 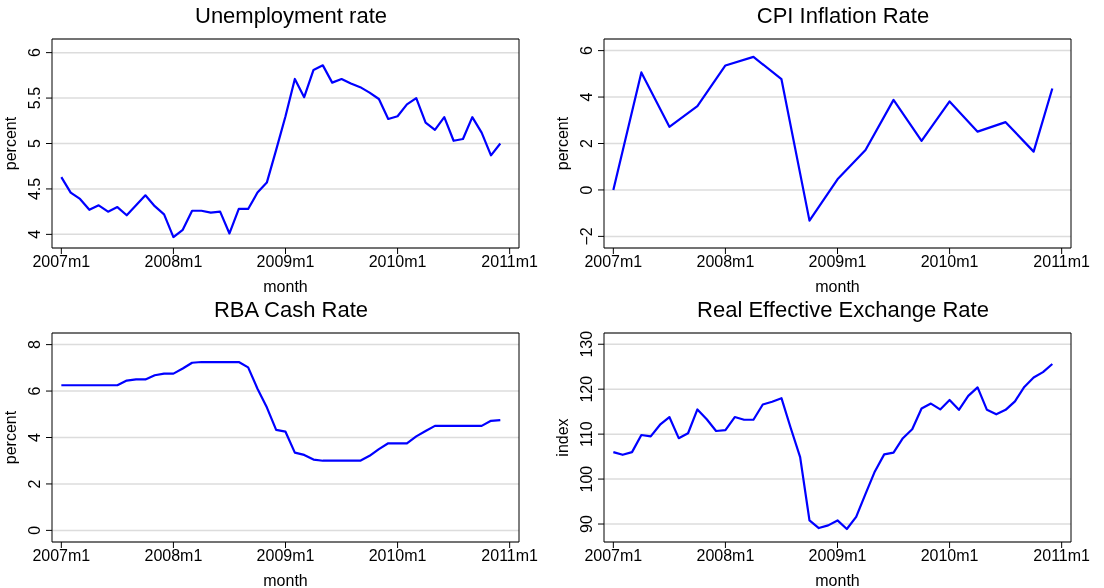 What do you see at coordinates (34, 345) in the screenshot?
I see `y-tick-label: 8` at bounding box center [34, 345].